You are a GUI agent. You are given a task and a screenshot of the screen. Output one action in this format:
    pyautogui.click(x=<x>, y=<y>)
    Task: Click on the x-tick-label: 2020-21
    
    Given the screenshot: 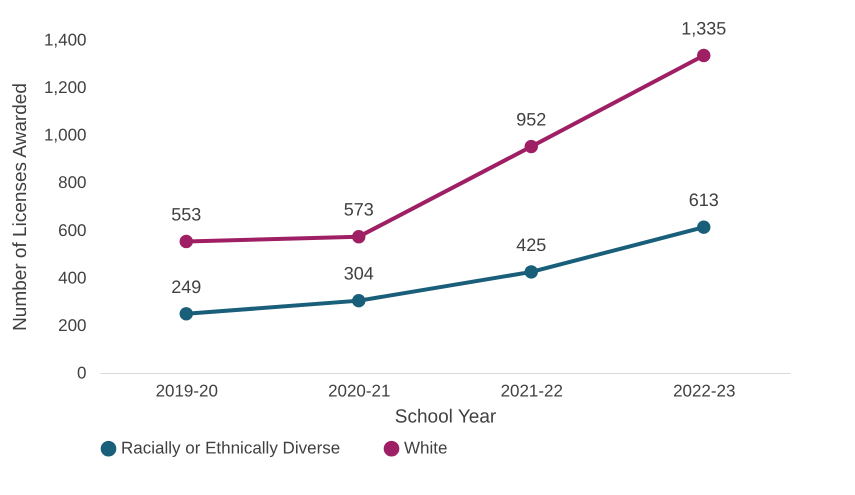 What is the action you would take?
    pyautogui.click(x=359, y=391)
    